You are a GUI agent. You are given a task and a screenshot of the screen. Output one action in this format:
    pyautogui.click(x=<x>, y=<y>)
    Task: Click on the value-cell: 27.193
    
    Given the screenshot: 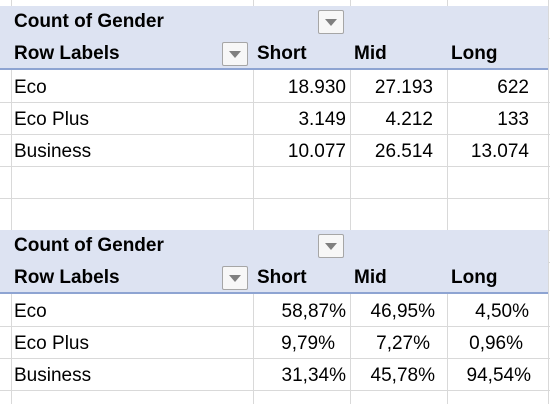 What is the action you would take?
    pyautogui.click(x=403, y=87)
    